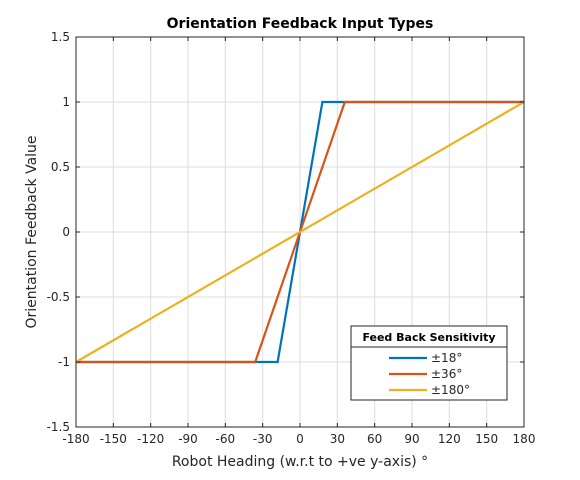  Describe the element at coordinates (66, 232) in the screenshot. I see `y-tick-label: 0` at that location.